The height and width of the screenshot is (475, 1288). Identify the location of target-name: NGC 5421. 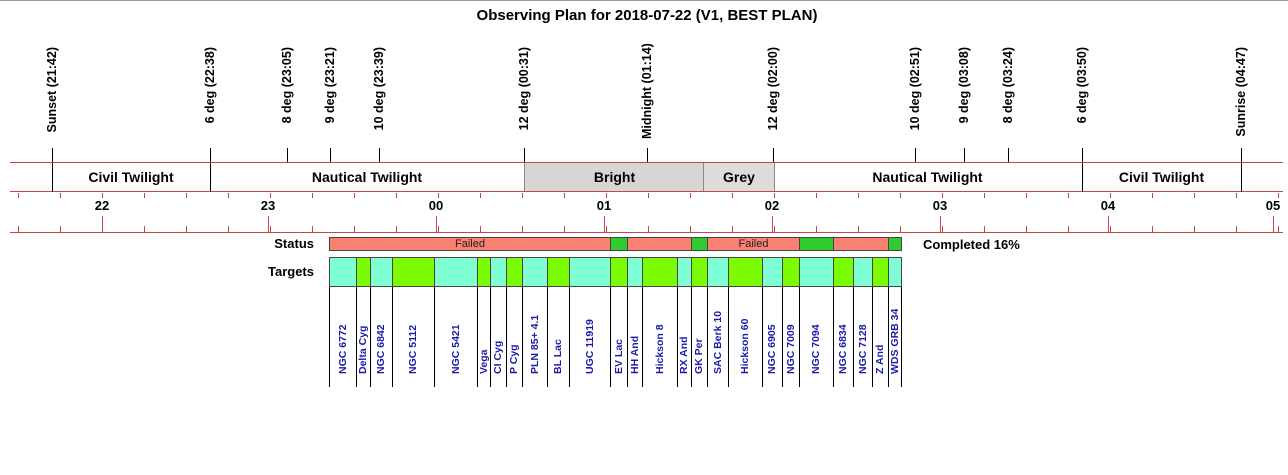
(455, 349).